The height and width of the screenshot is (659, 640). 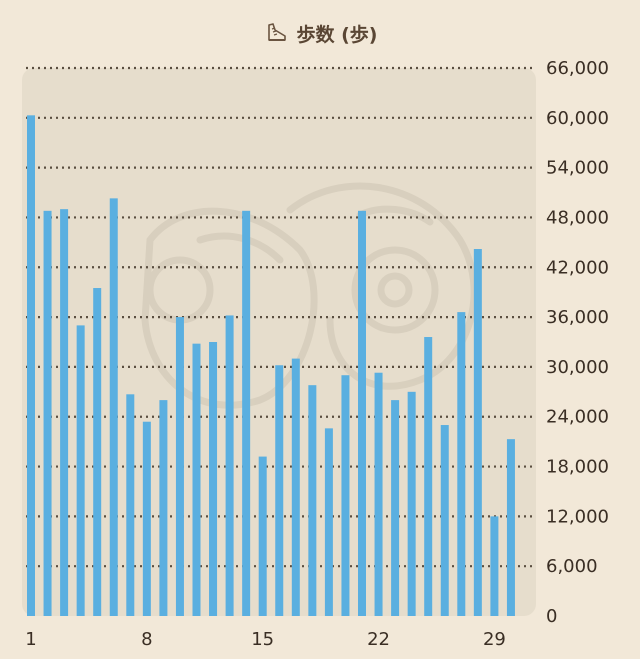 What do you see at coordinates (30, 639) in the screenshot?
I see `x-tick-label: 1` at bounding box center [30, 639].